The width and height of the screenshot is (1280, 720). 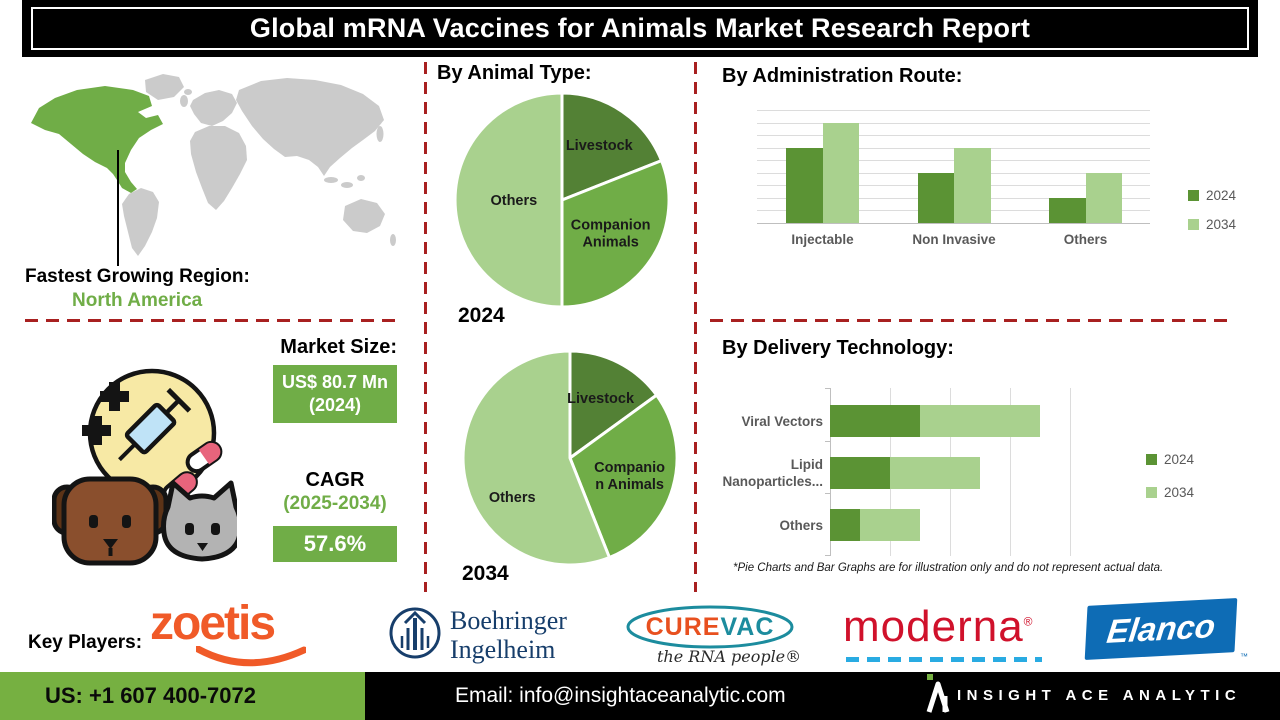 I want to click on region-philippines, so click(x=361, y=178).